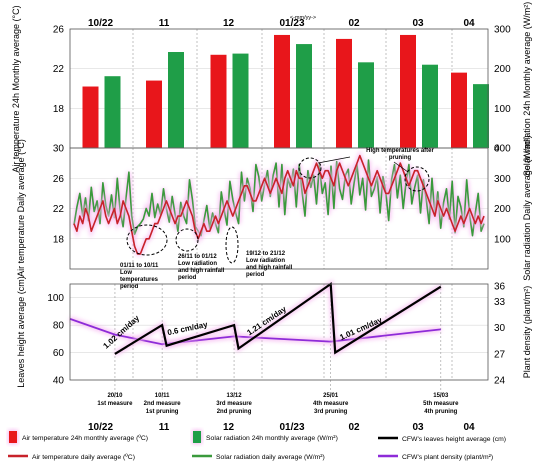 The width and height of the screenshot is (550, 470). Describe the element at coordinates (164, 427) in the screenshot. I see `bottom-month-label: 11` at that location.